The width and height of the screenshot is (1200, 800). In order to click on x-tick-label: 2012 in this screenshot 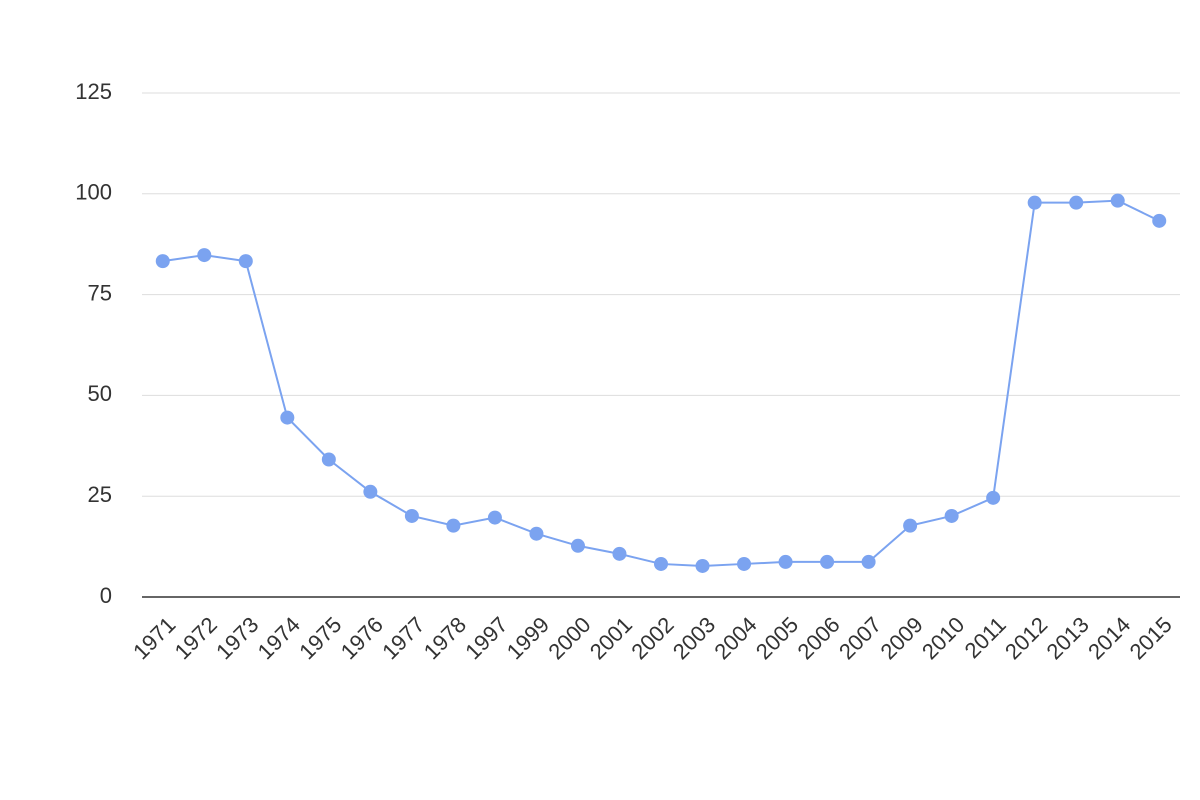, I will do `click(1026, 638)`.